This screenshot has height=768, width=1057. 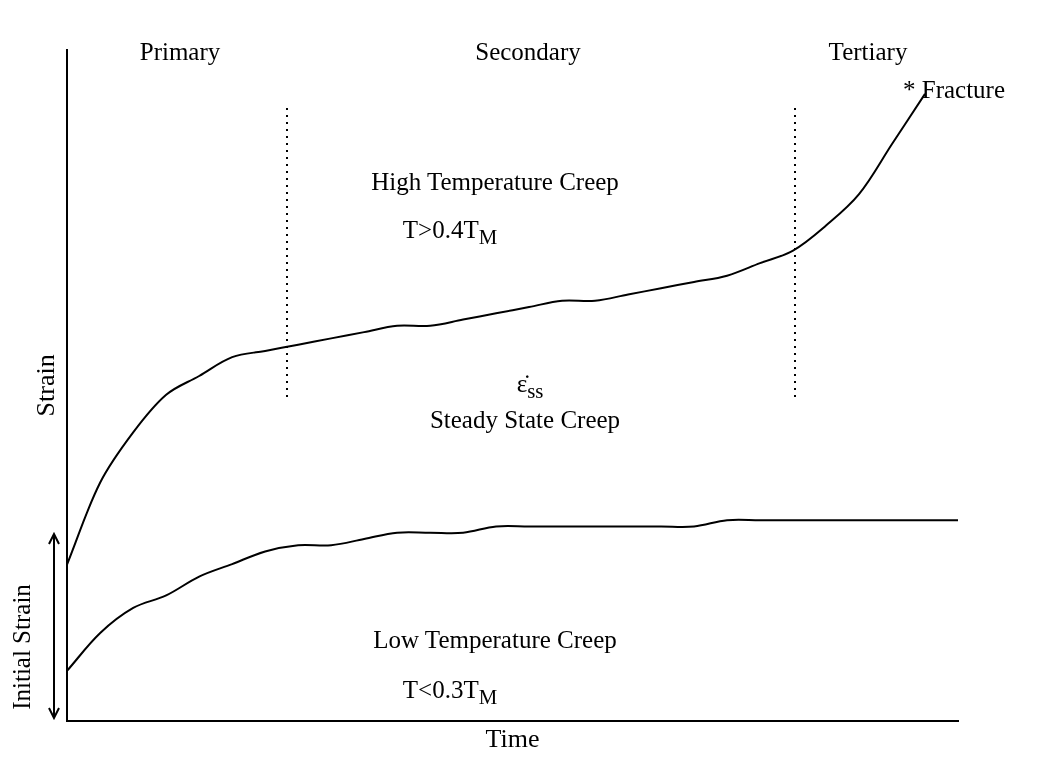 What do you see at coordinates (868, 52) in the screenshot?
I see `text: Tertiary` at bounding box center [868, 52].